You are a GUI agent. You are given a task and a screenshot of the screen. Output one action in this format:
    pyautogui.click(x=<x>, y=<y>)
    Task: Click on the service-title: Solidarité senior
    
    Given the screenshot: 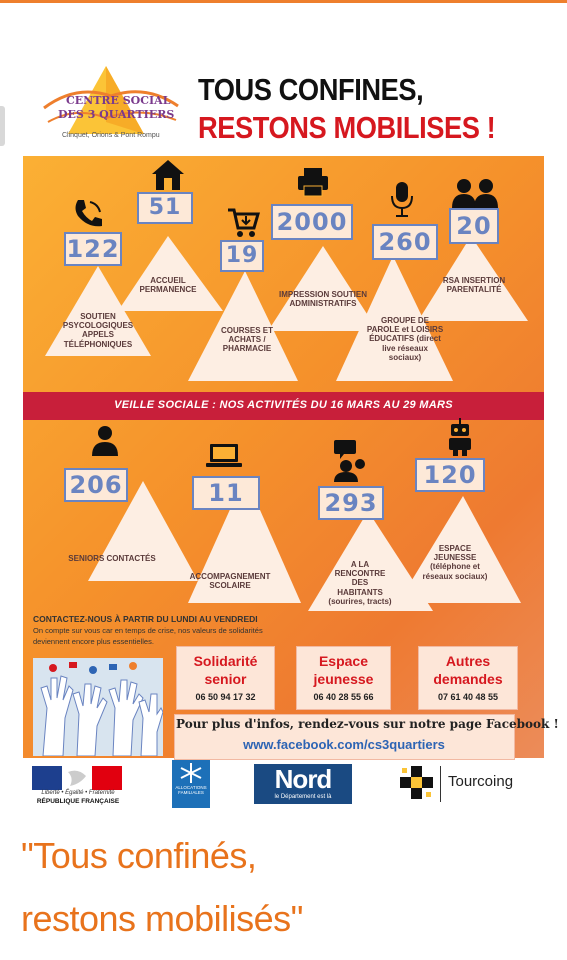 What is the action you would take?
    pyautogui.click(x=225, y=670)
    